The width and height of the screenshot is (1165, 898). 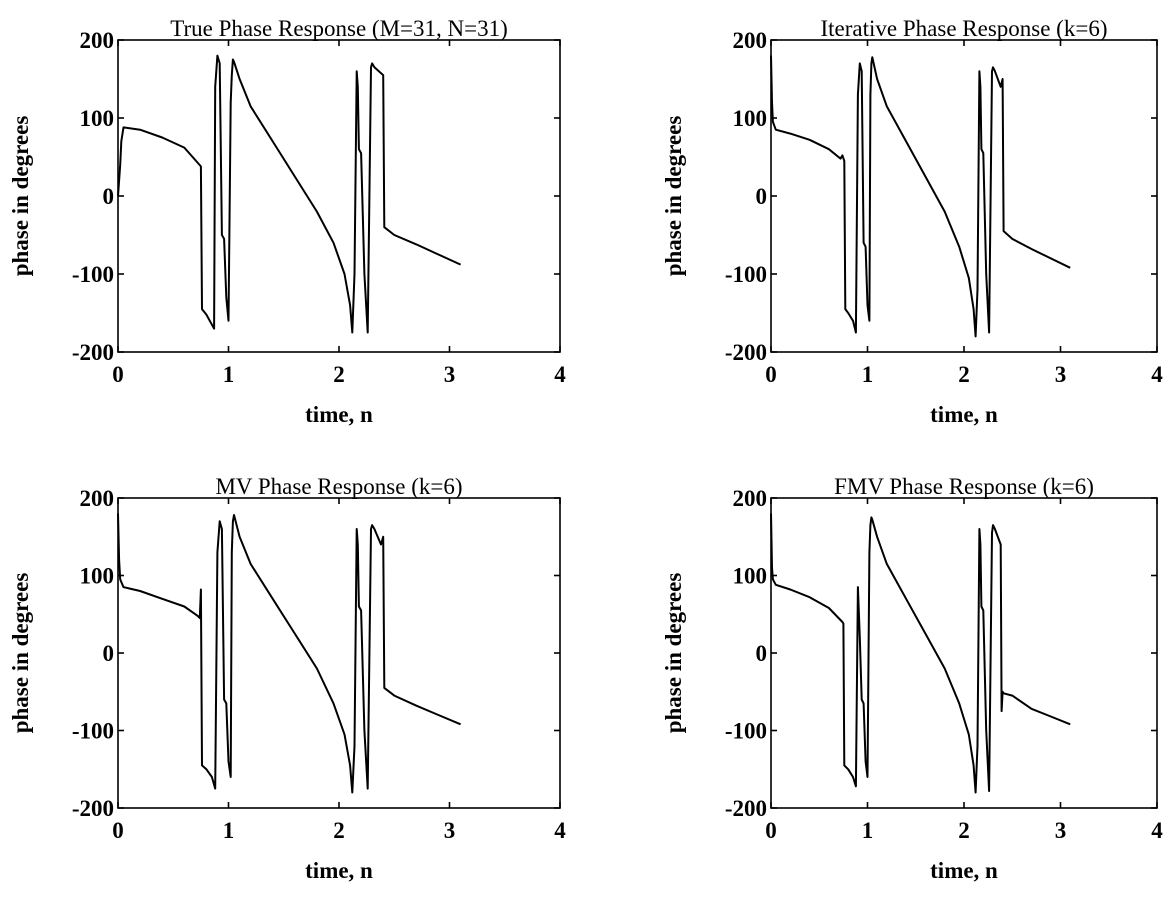 I want to click on subplot-title: FMV Phase Response (k=6), so click(x=964, y=486).